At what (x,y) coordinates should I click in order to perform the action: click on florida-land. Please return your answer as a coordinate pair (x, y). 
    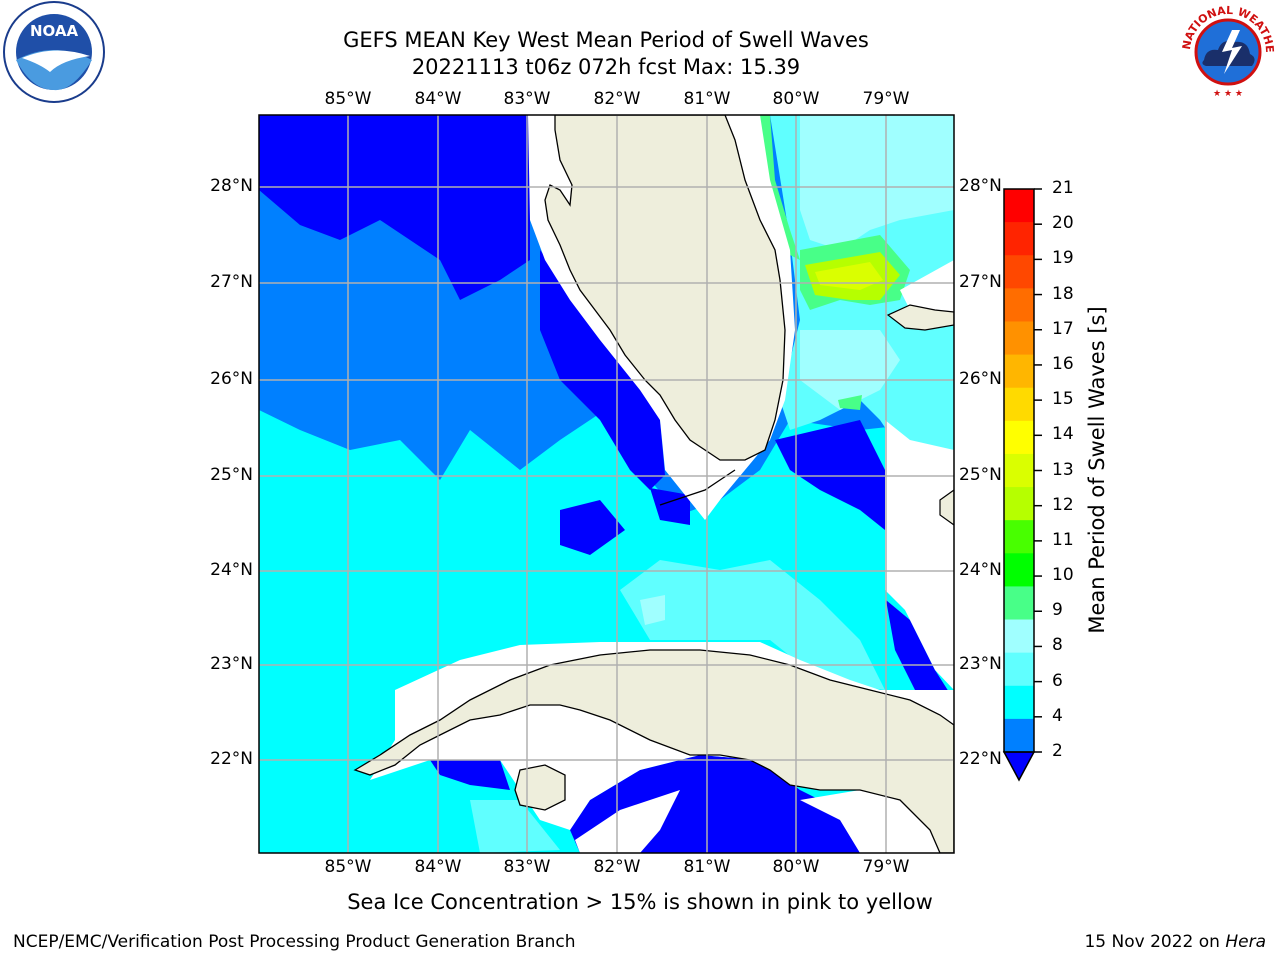
    Looking at the image, I should click on (665, 288).